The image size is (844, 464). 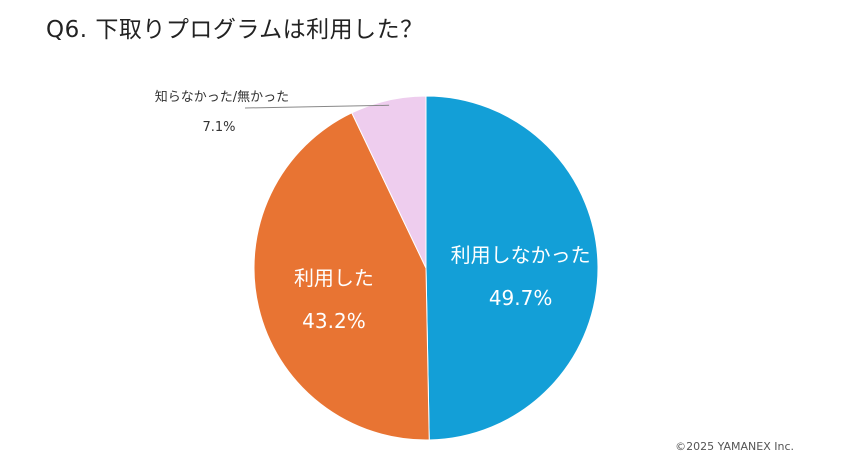 What do you see at coordinates (734, 446) in the screenshot?
I see `copyright: ©2025 YAMANEX Inc.` at bounding box center [734, 446].